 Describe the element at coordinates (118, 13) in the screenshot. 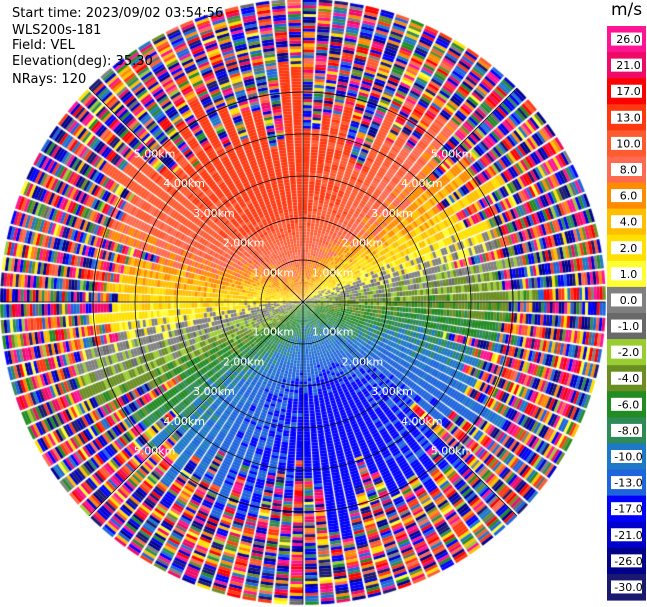

I see `start-time-label: Start time: 2023/09/02 03:54:56` at that location.